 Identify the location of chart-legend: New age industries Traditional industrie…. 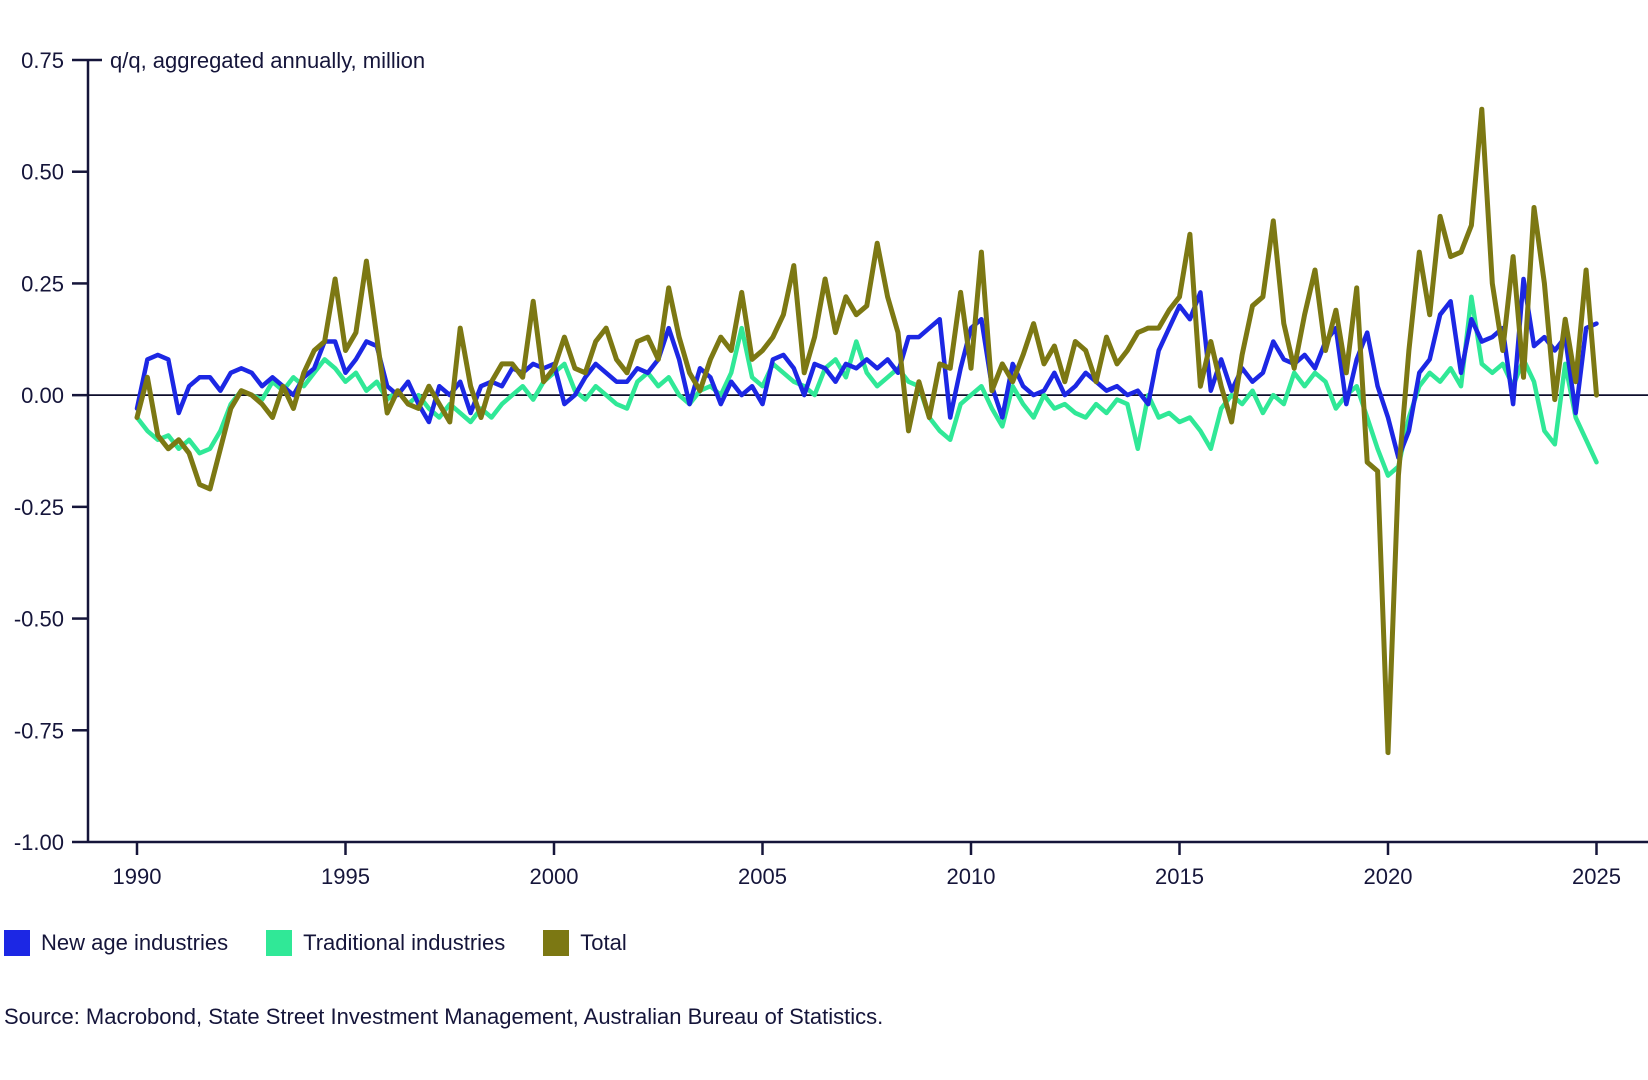
(315, 943).